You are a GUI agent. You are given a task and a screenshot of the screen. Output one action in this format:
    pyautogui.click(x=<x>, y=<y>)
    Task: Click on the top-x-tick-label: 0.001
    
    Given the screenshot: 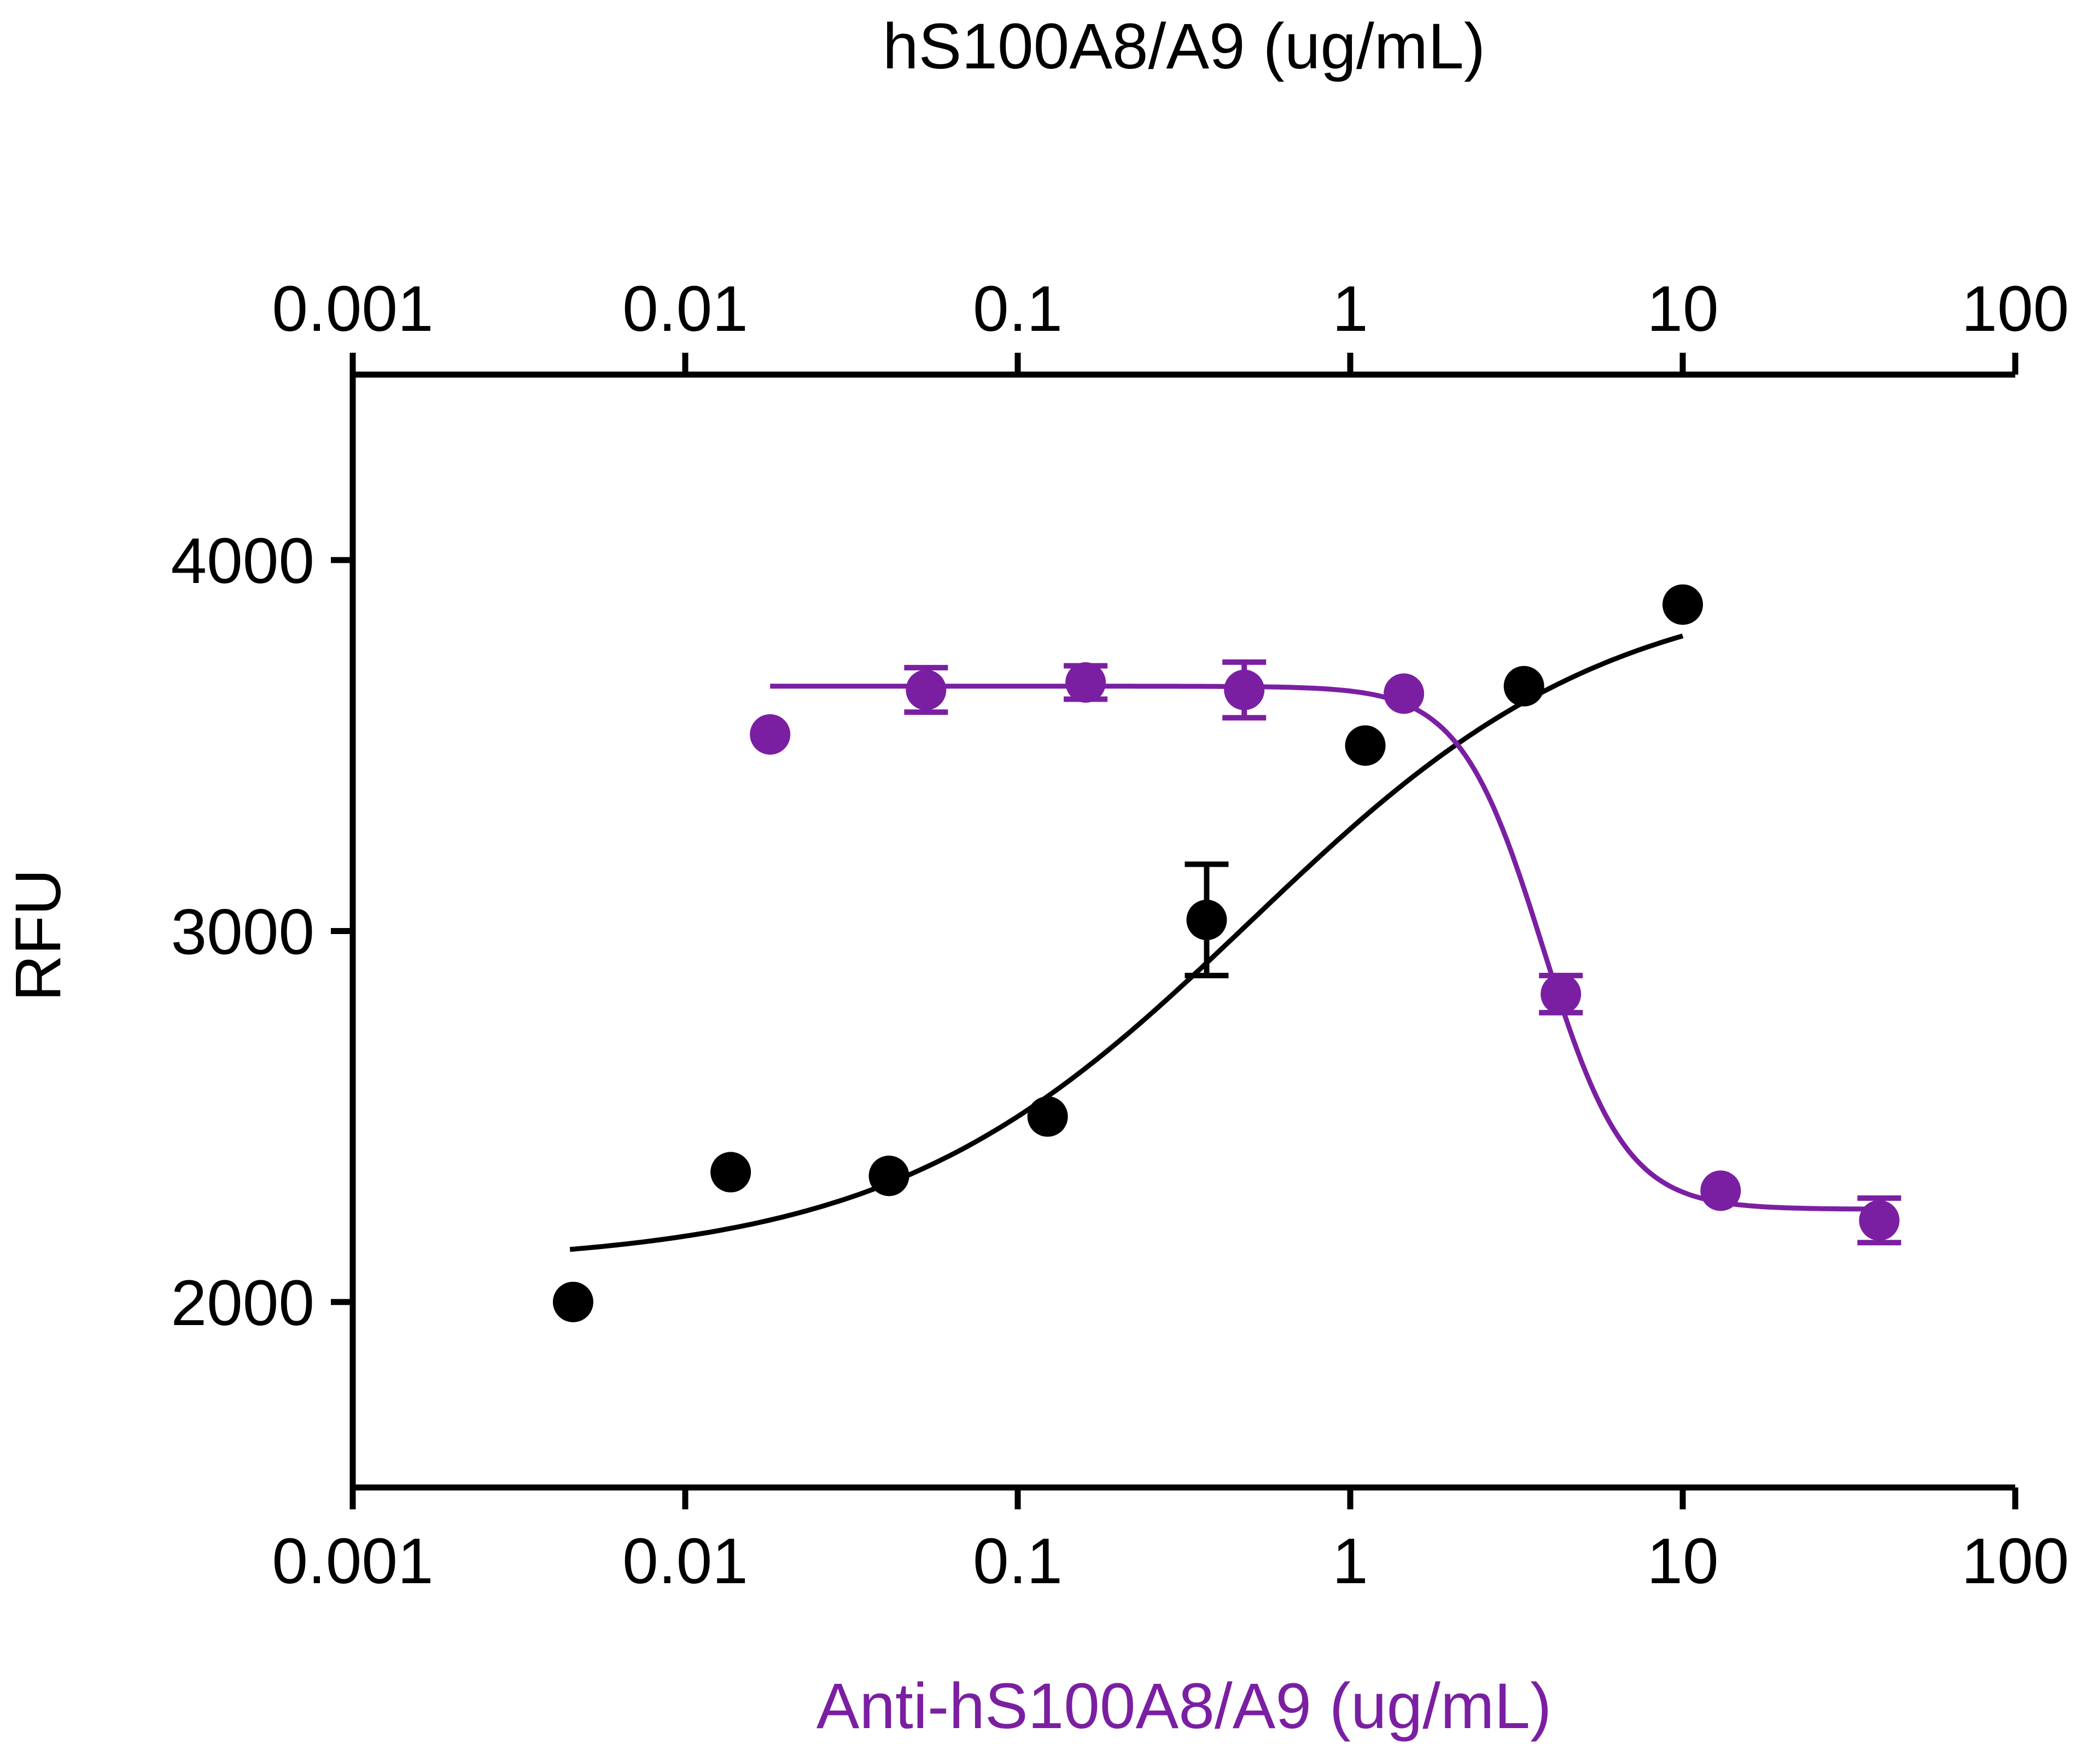 What is the action you would take?
    pyautogui.click(x=352, y=309)
    